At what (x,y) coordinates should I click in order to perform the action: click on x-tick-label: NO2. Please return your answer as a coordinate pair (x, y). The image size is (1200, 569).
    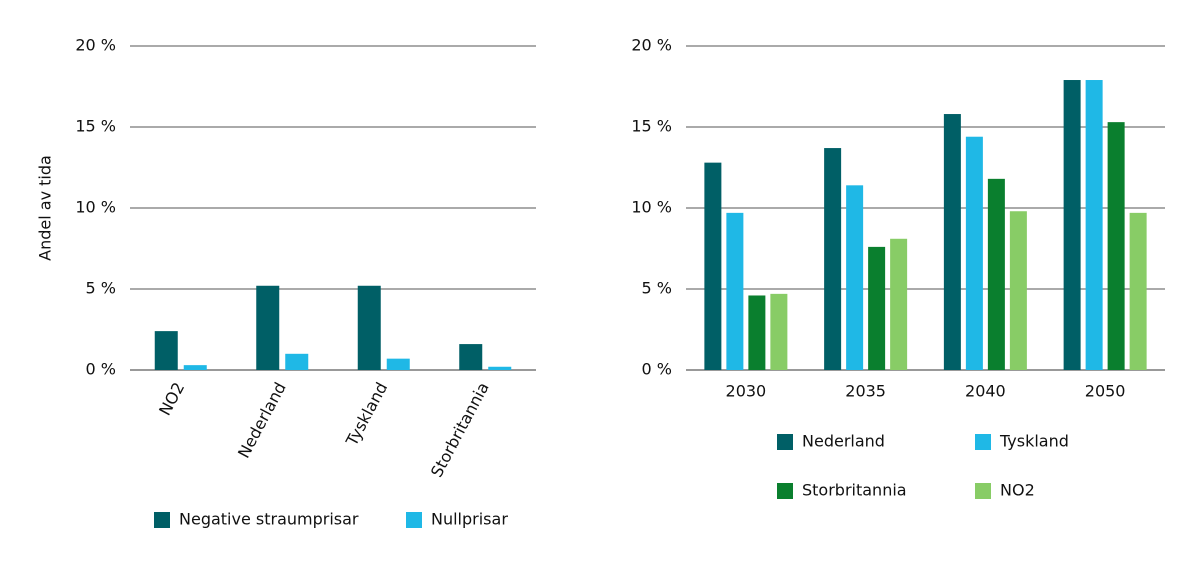
    Looking at the image, I should click on (171, 399).